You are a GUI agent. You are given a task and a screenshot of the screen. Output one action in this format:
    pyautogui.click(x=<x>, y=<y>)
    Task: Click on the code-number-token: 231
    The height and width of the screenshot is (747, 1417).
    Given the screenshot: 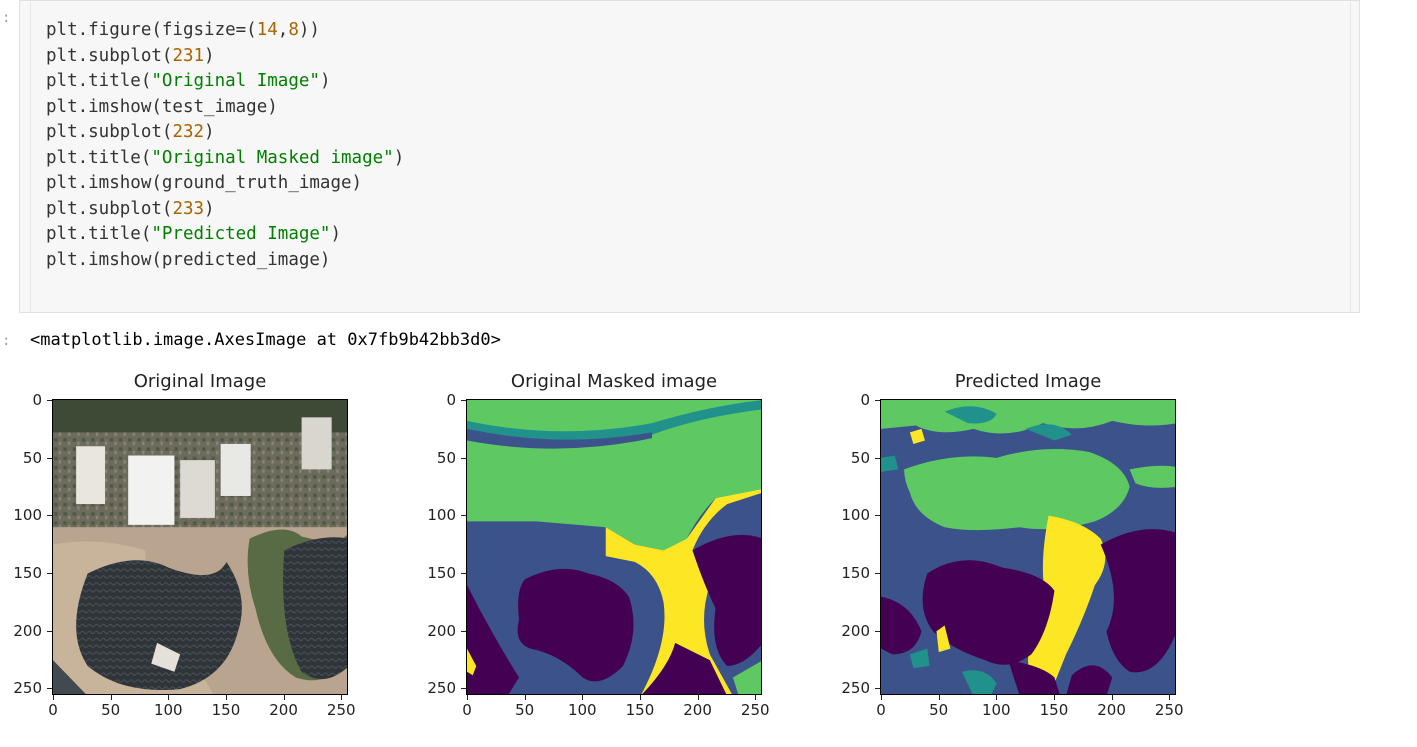 What is the action you would take?
    pyautogui.click(x=188, y=56)
    